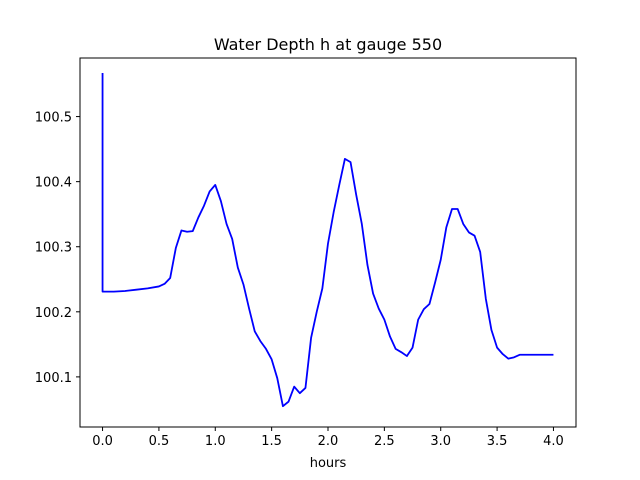 This screenshot has height=480, width=640. Describe the element at coordinates (53, 378) in the screenshot. I see `y-tick-label: 100.1` at that location.